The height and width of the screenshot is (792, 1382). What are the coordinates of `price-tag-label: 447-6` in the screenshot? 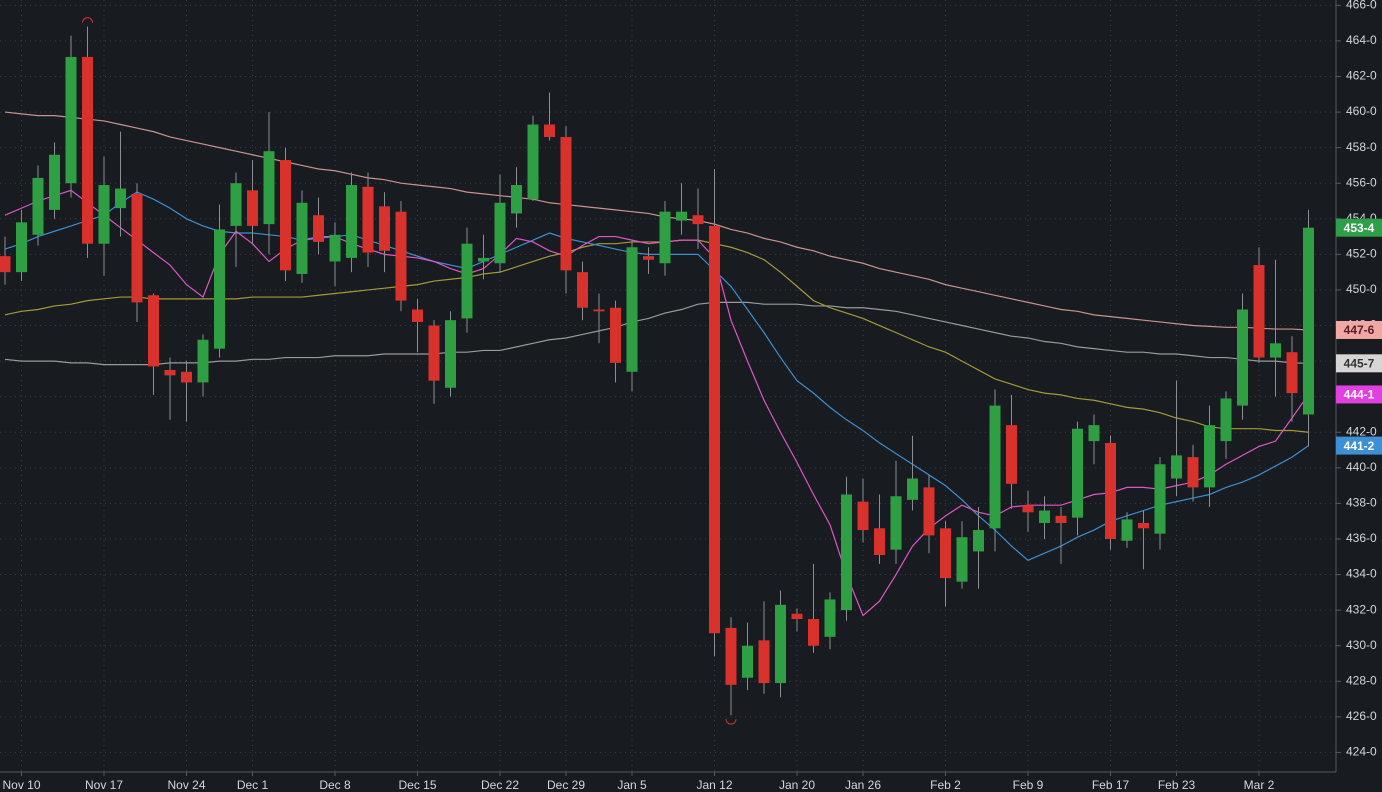 It's located at (1359, 330).